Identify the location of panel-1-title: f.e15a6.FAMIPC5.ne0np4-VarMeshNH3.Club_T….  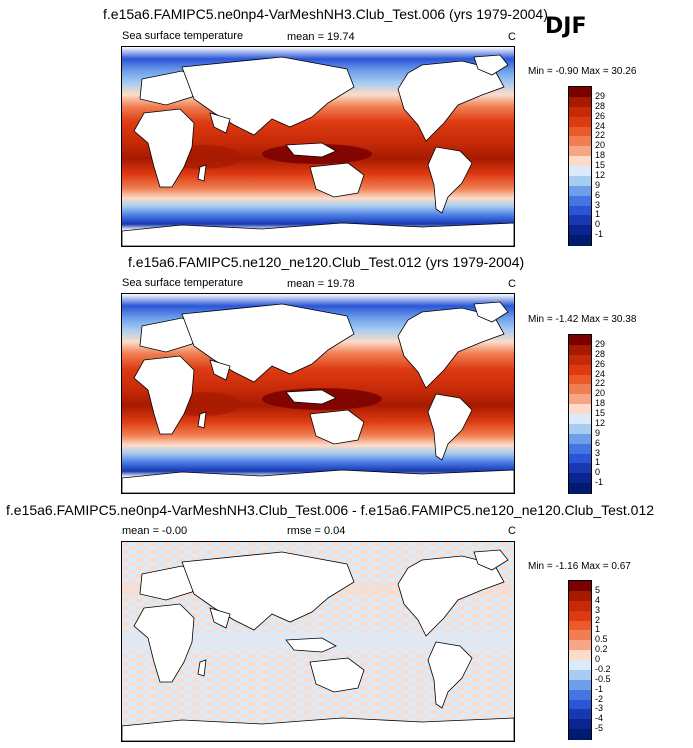
(325, 14).